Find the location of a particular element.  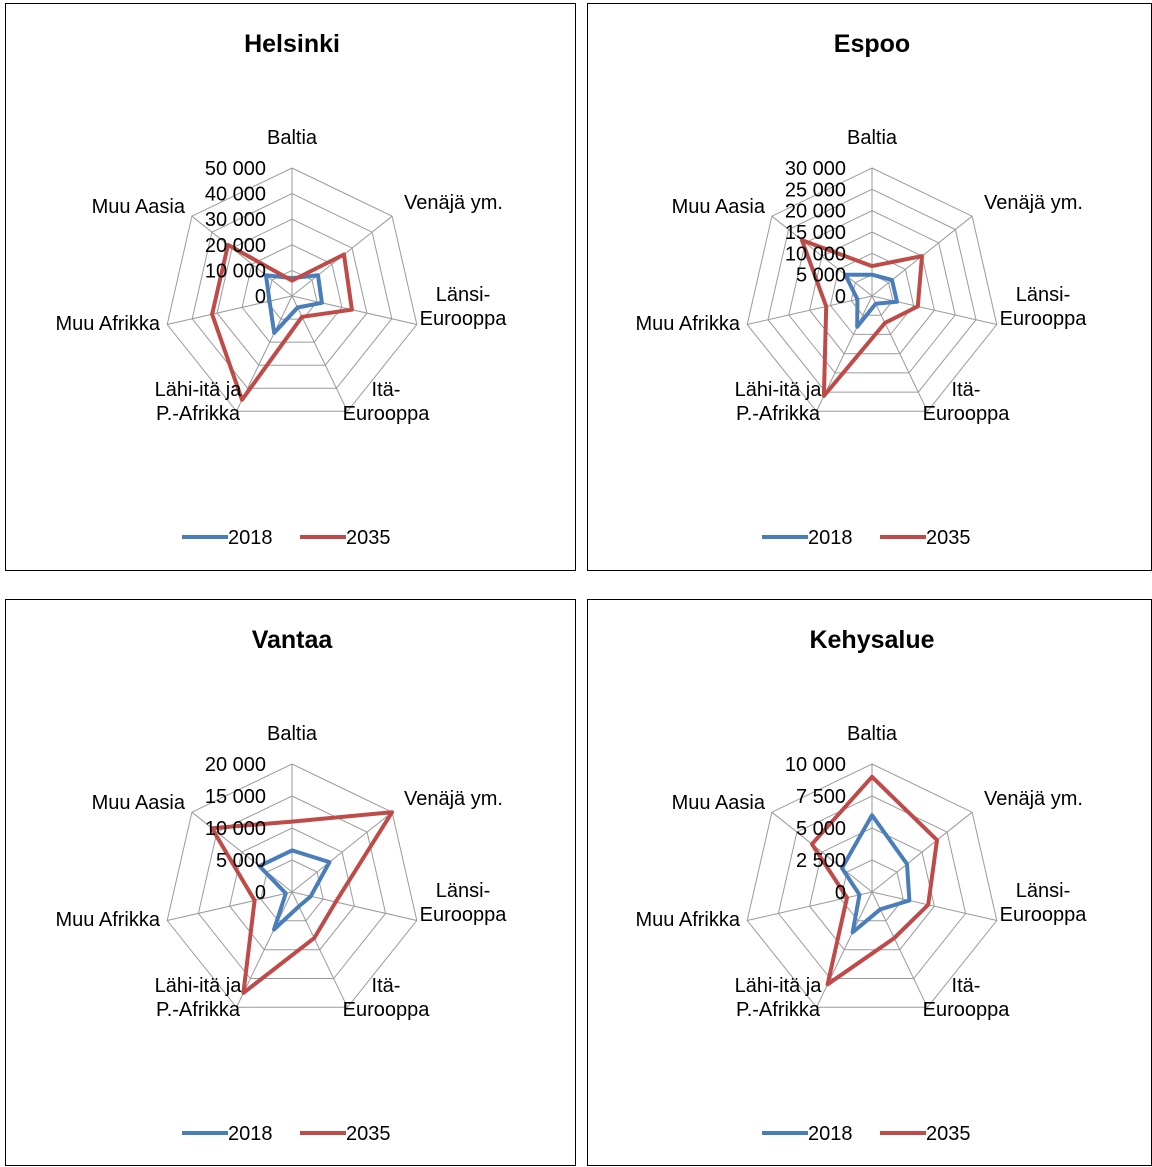

tick-label: 2 500 is located at coordinates (821, 861).